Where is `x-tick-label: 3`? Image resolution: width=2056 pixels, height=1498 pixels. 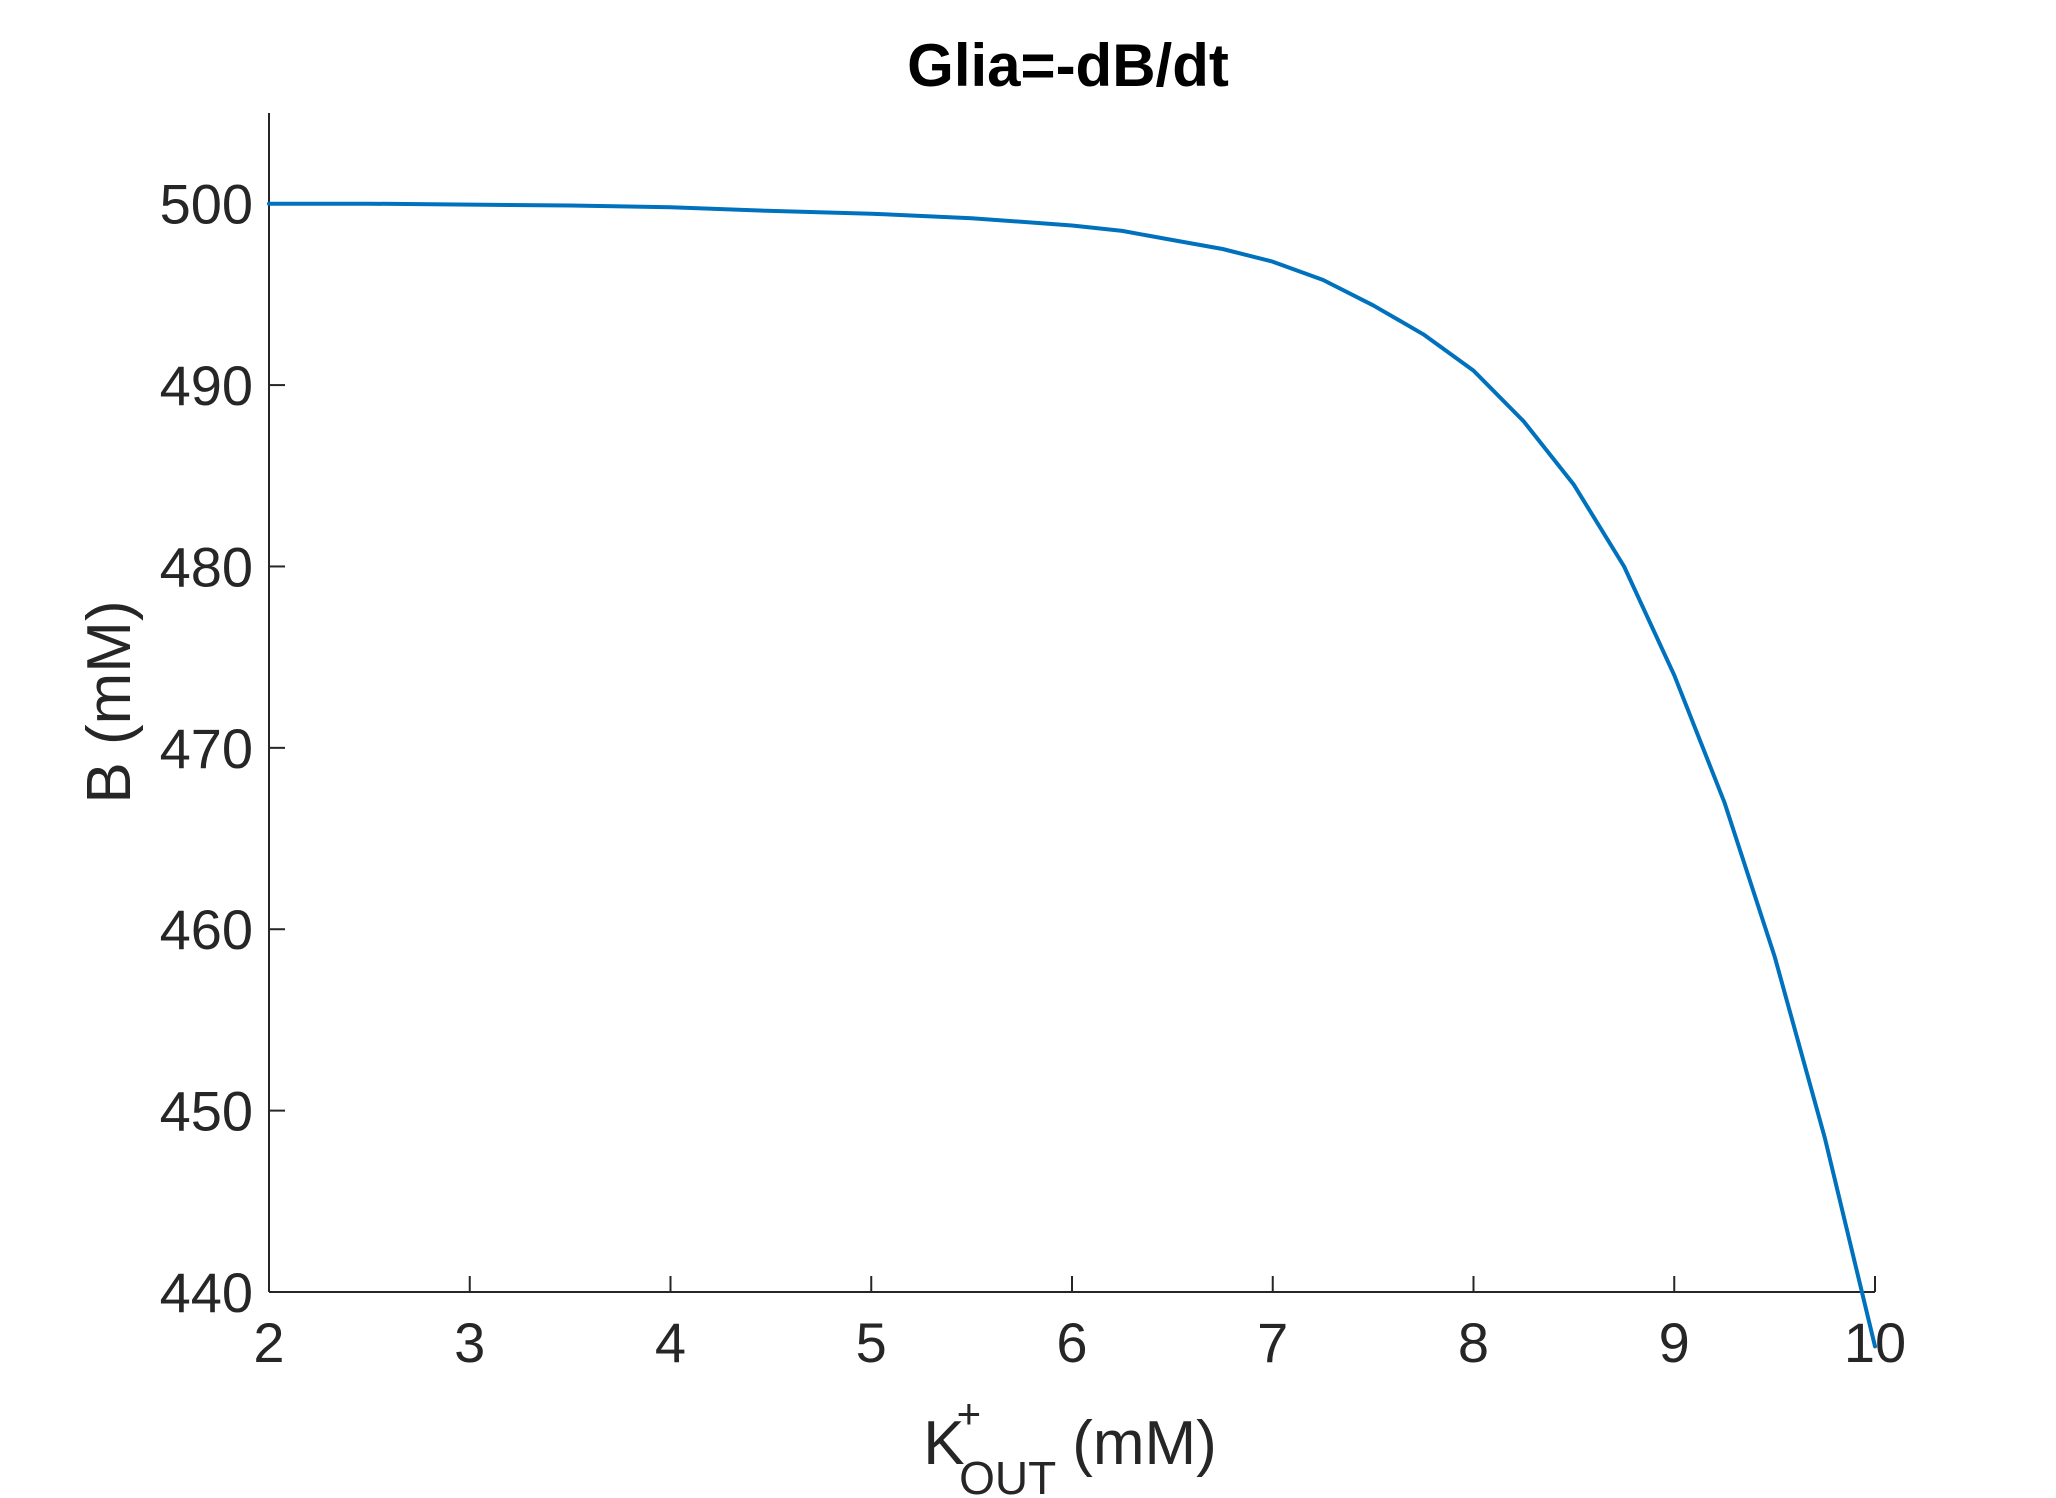
x-tick-label: 3 is located at coordinates (469, 1342).